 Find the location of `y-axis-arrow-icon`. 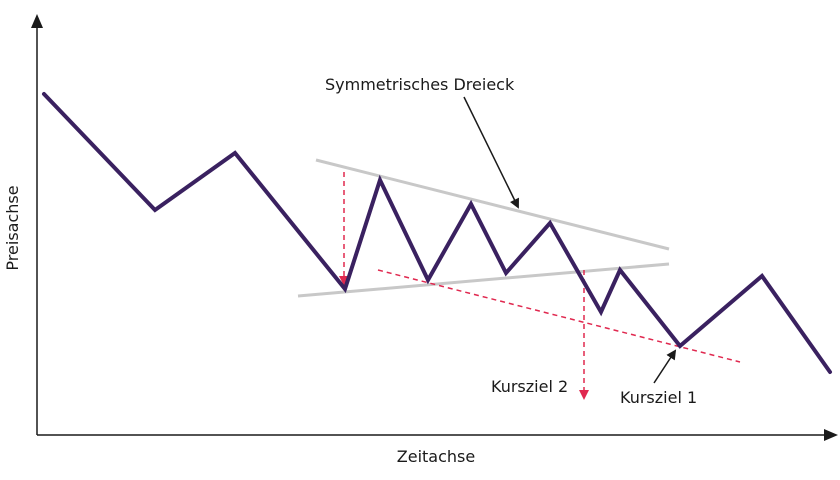

y-axis-arrow-icon is located at coordinates (37, 21).